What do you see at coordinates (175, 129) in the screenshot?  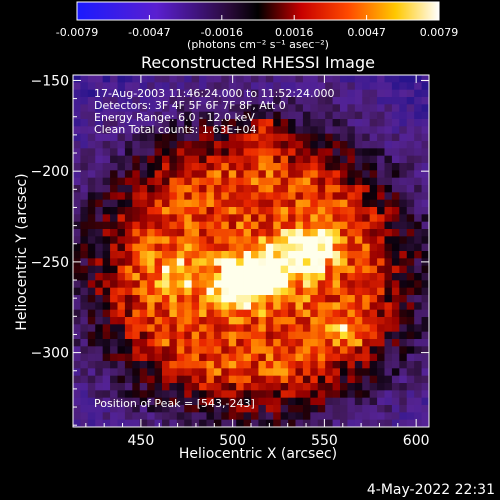 I see `annotation-algorithm: Clean Total counts: 1.63E+04` at bounding box center [175, 129].